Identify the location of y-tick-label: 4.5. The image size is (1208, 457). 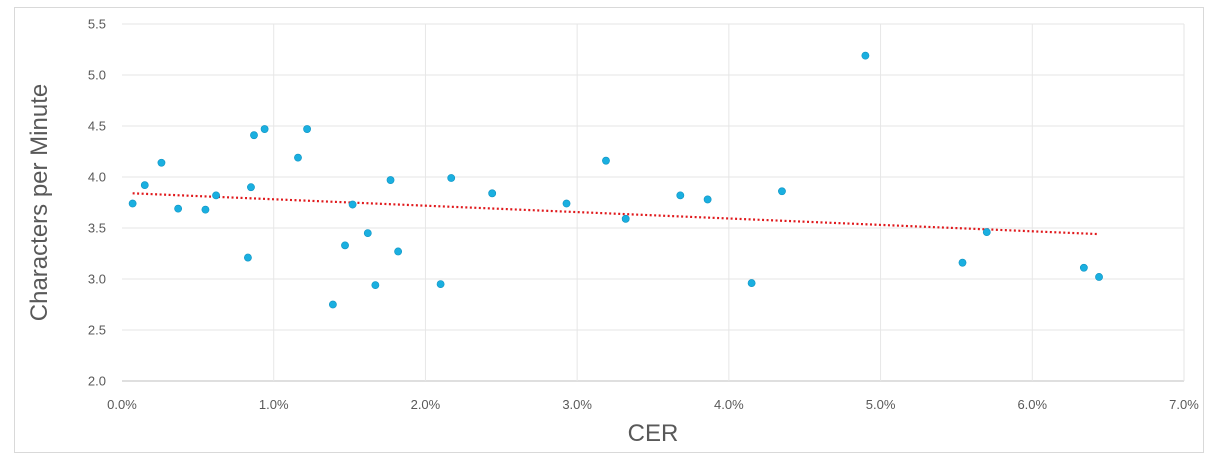
(97, 126).